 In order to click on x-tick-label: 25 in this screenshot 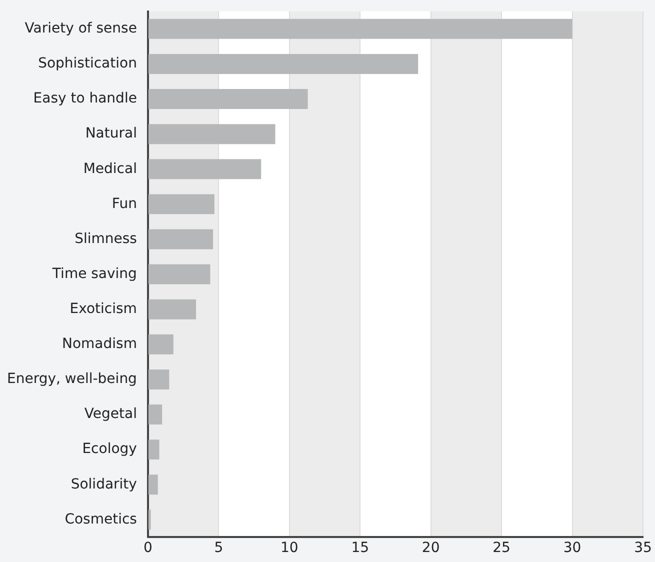, I will do `click(501, 548)`.